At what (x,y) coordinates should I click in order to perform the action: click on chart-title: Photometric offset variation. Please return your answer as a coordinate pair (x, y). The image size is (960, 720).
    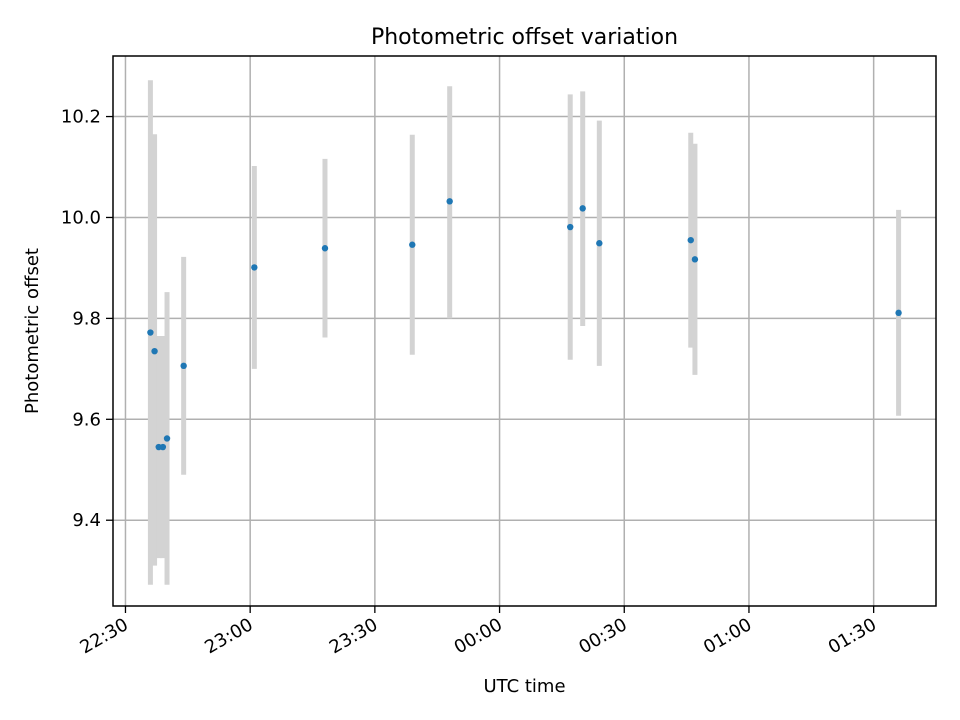
    Looking at the image, I should click on (524, 37).